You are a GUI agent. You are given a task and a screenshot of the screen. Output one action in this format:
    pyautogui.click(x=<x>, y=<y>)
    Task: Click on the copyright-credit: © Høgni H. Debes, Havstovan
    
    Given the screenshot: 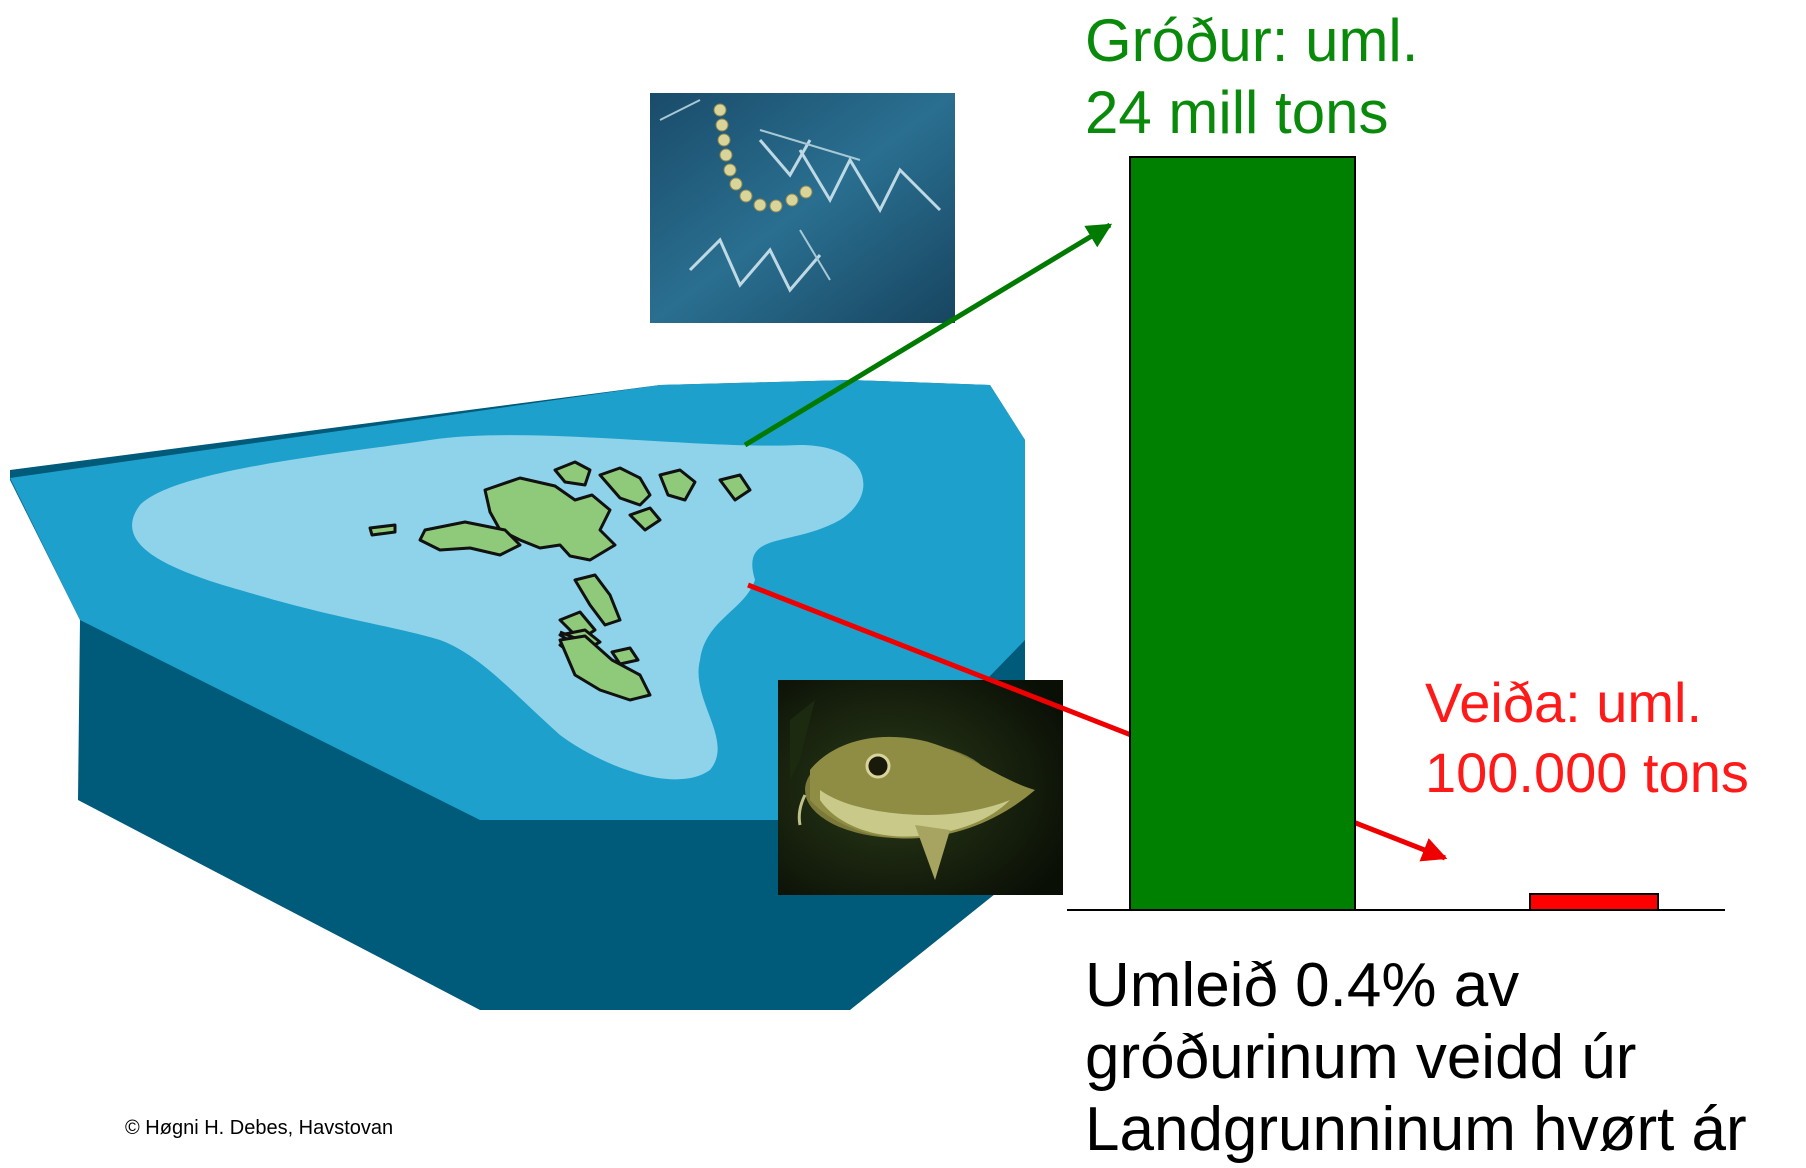 What is the action you would take?
    pyautogui.click(x=259, y=1128)
    